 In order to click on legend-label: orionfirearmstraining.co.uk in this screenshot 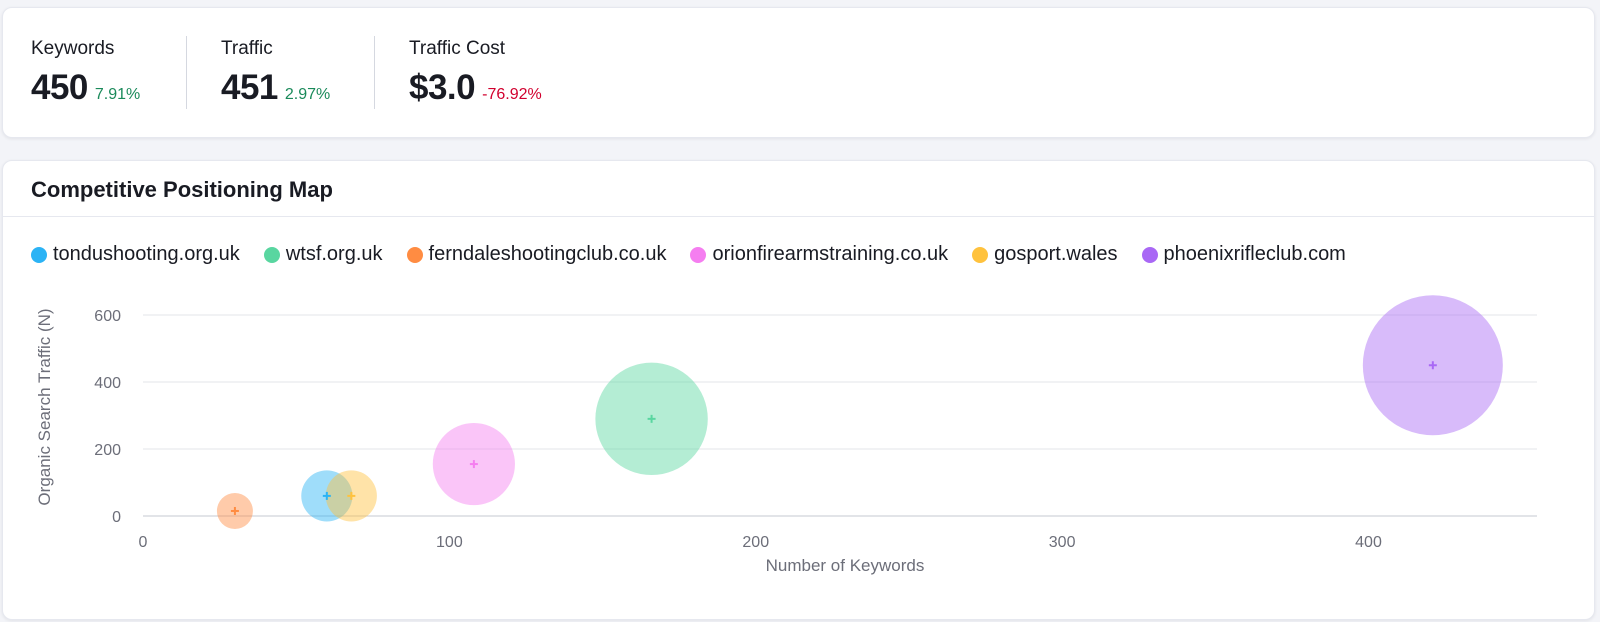, I will do `click(830, 254)`.